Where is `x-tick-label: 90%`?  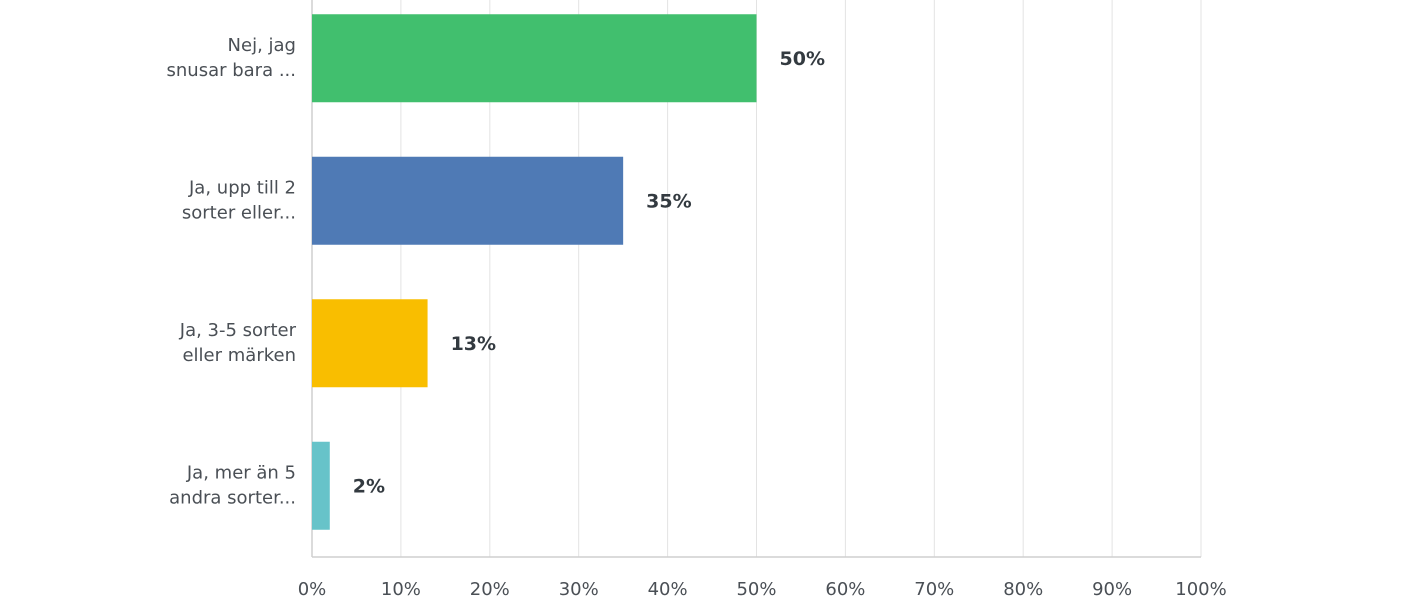
x-tick-label: 90% is located at coordinates (1112, 589).